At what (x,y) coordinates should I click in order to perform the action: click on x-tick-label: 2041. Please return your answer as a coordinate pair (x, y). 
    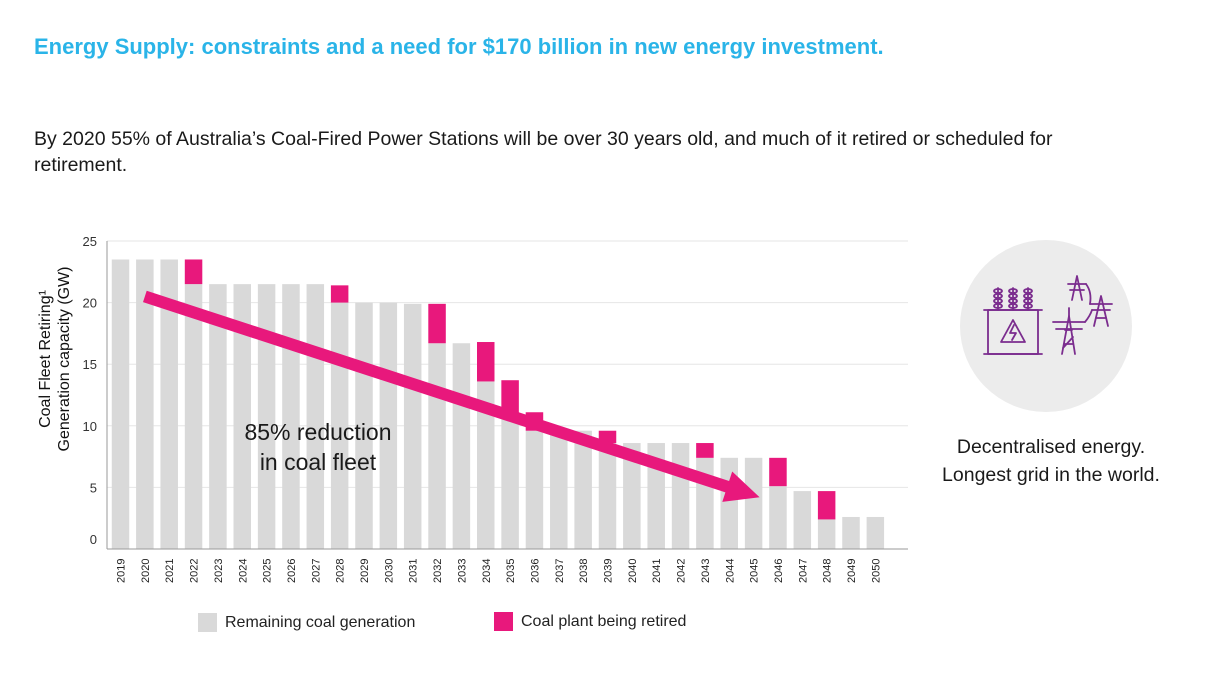
    Looking at the image, I should click on (657, 571).